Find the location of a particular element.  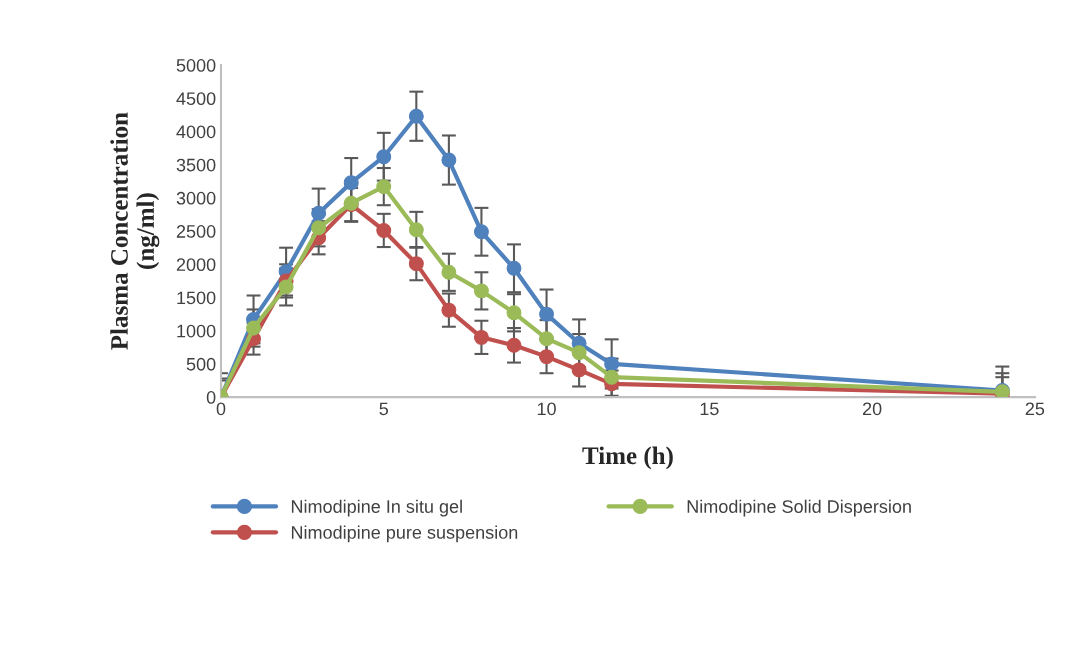

x-axis-title: Time (h) is located at coordinates (627, 458).